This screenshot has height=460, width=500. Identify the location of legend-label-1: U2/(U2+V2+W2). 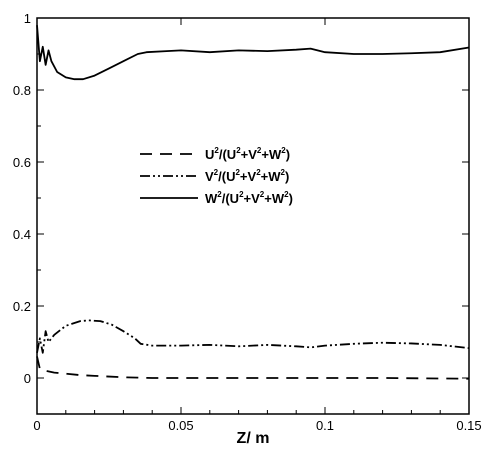
(247, 154).